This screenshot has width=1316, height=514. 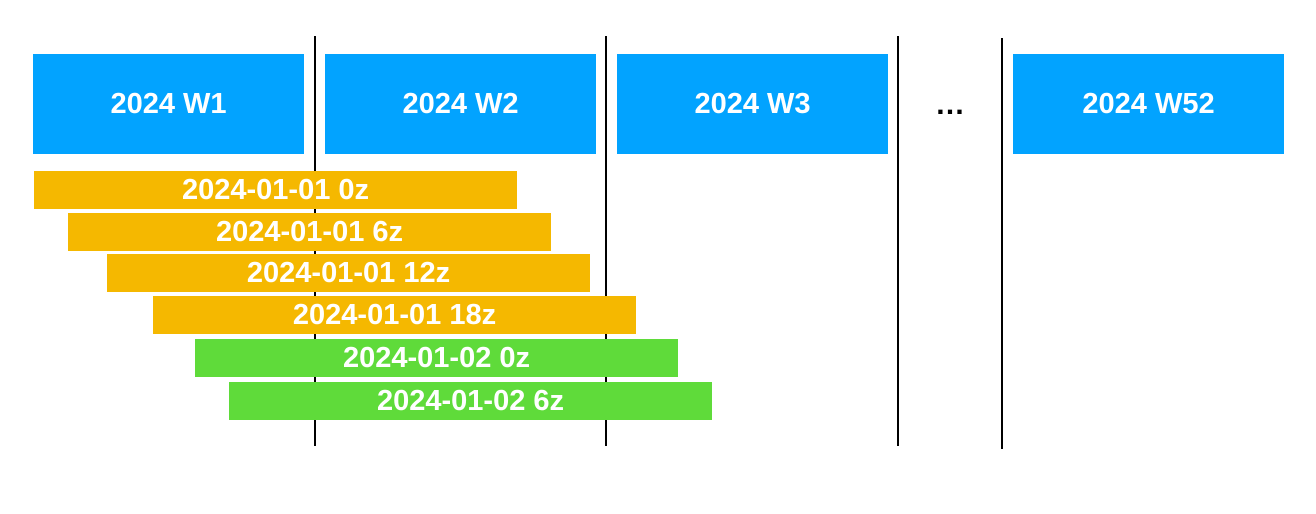 I want to click on run-bar-2024-01-02-0z: 2024-01-02 0z, so click(x=436, y=358).